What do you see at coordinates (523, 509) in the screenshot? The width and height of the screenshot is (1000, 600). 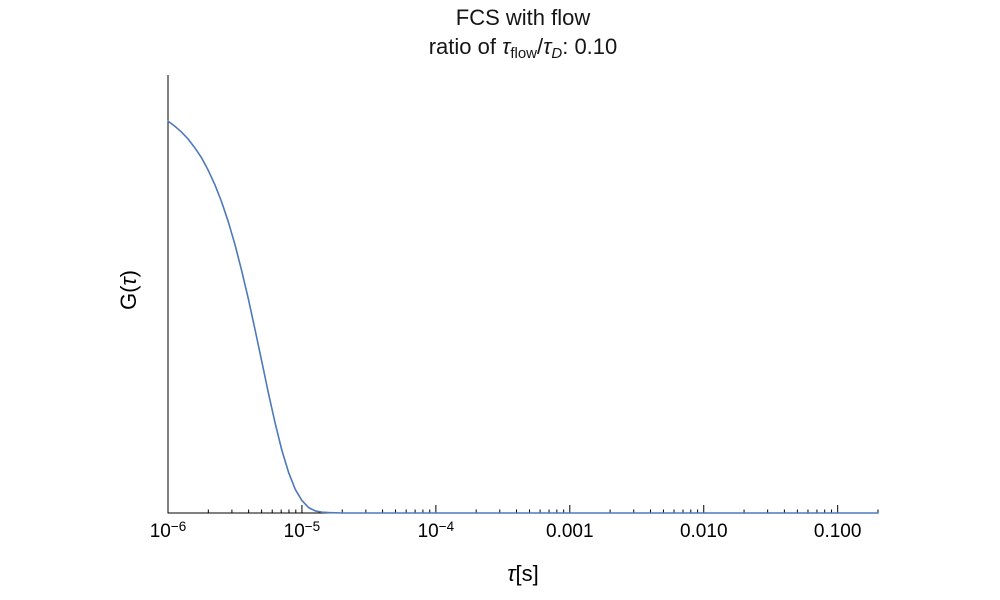 I see `x-axis-ticks` at bounding box center [523, 509].